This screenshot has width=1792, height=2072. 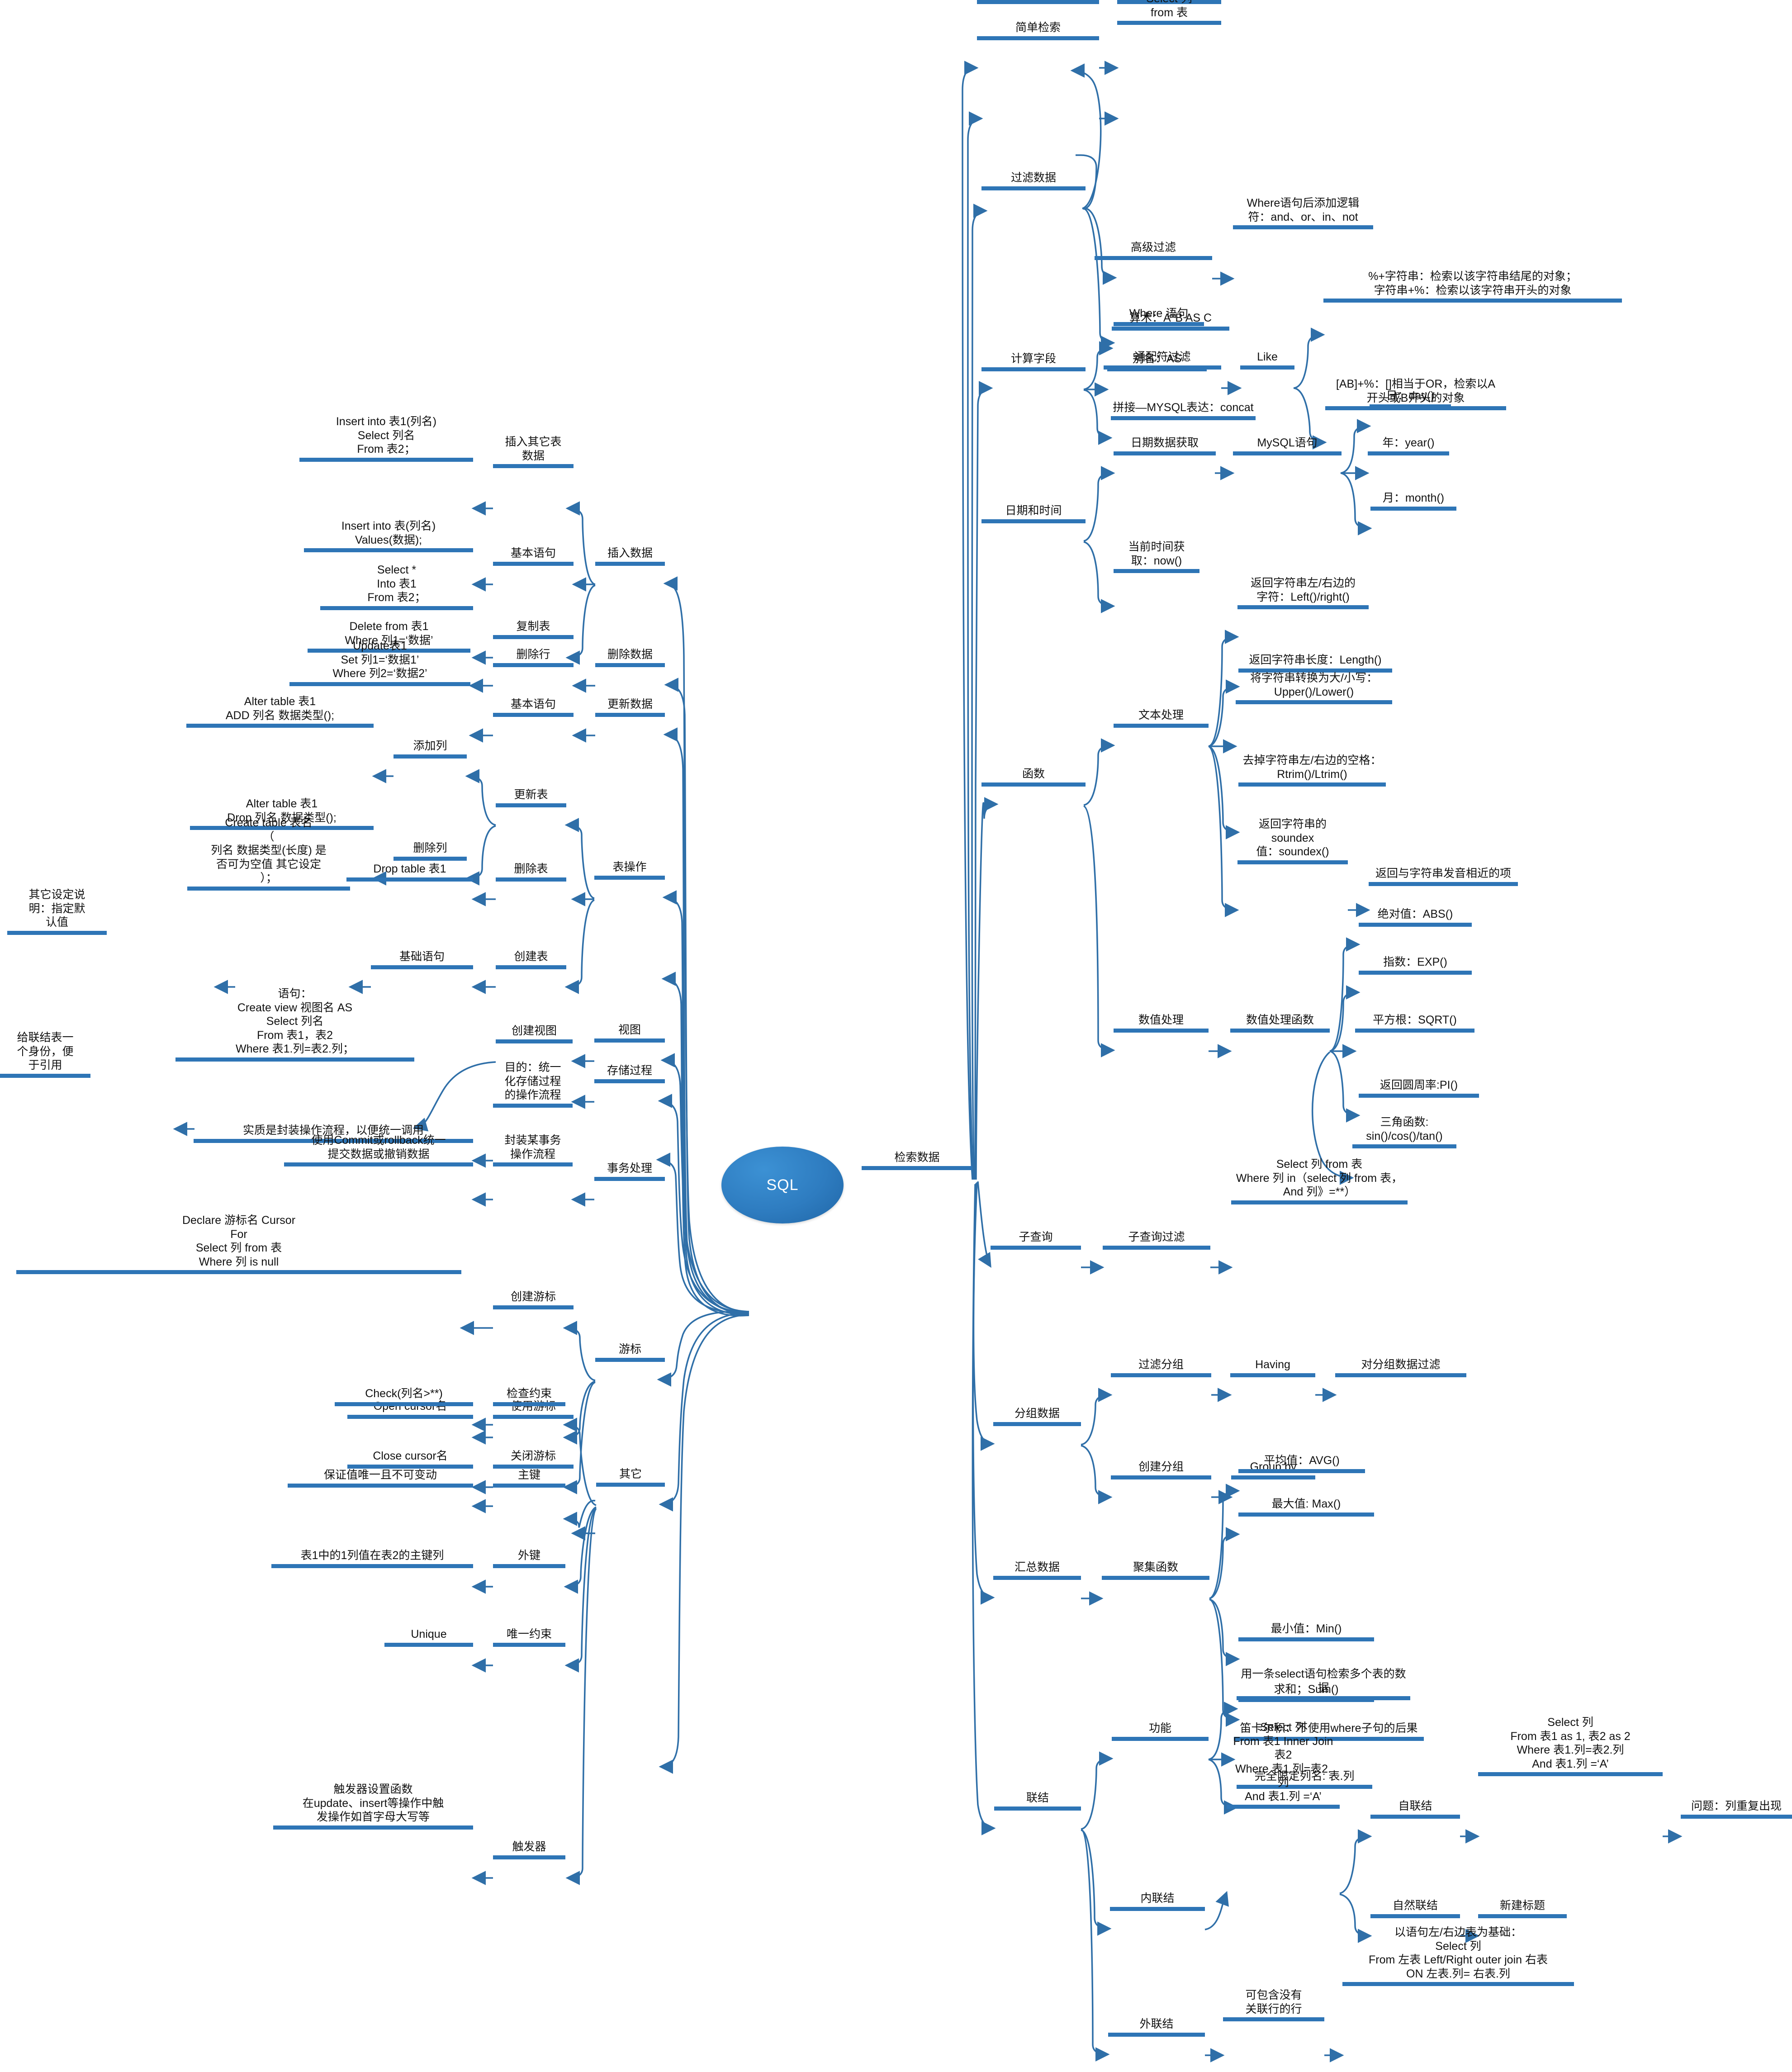 I want to click on node-sqrt-fn: 平方根：SQRT(), so click(x=1414, y=1023).